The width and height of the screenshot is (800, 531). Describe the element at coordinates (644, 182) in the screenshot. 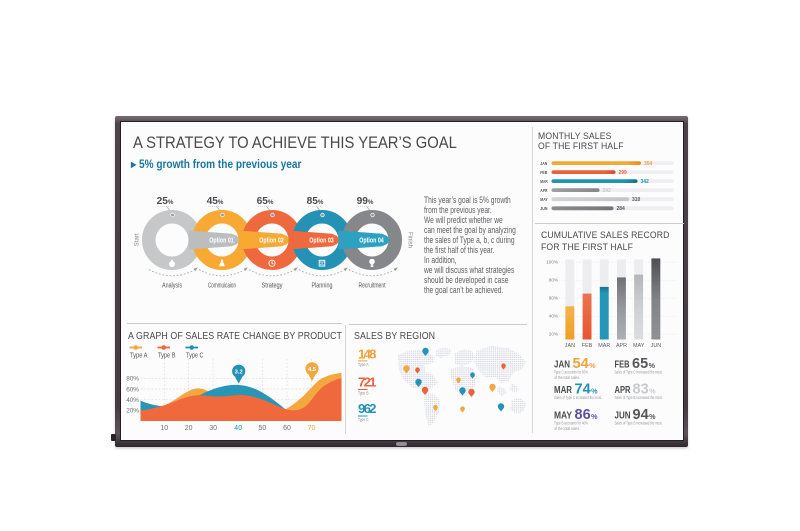

I see `svg-text: 342` at that location.